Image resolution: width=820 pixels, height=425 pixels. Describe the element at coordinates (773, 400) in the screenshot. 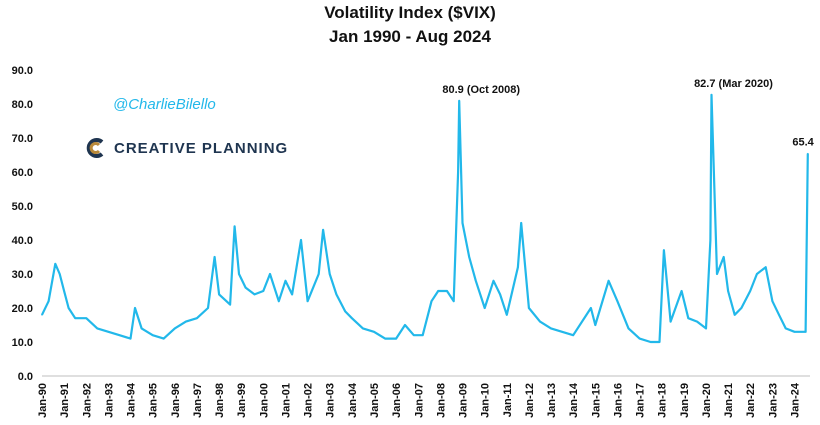

I see `x-tick-label: Jan-23` at that location.